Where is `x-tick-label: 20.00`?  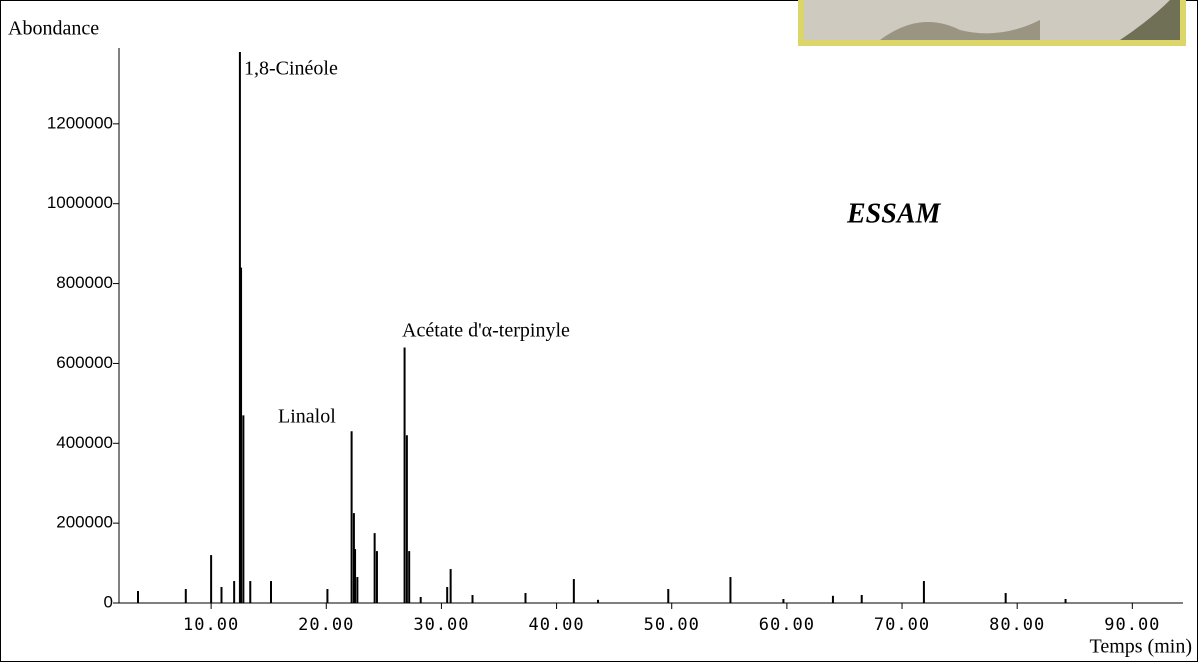 x-tick-label: 20.00 is located at coordinates (326, 625).